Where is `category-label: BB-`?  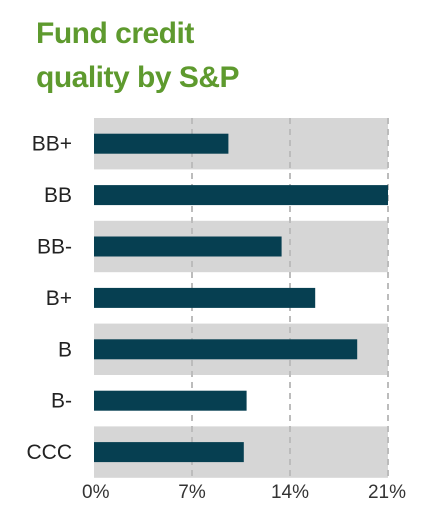
category-label: BB- is located at coordinates (54, 247).